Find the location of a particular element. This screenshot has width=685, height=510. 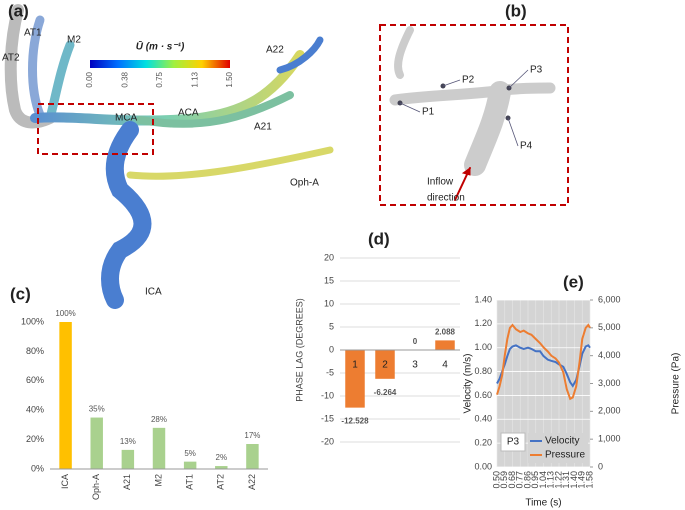

y-tick-label: 0 is located at coordinates (331, 349).